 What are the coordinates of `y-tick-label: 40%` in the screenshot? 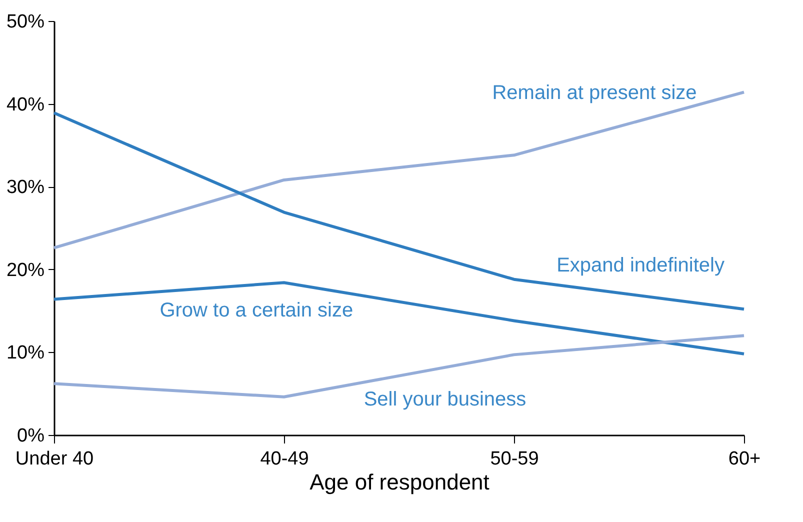 It's located at (25, 105).